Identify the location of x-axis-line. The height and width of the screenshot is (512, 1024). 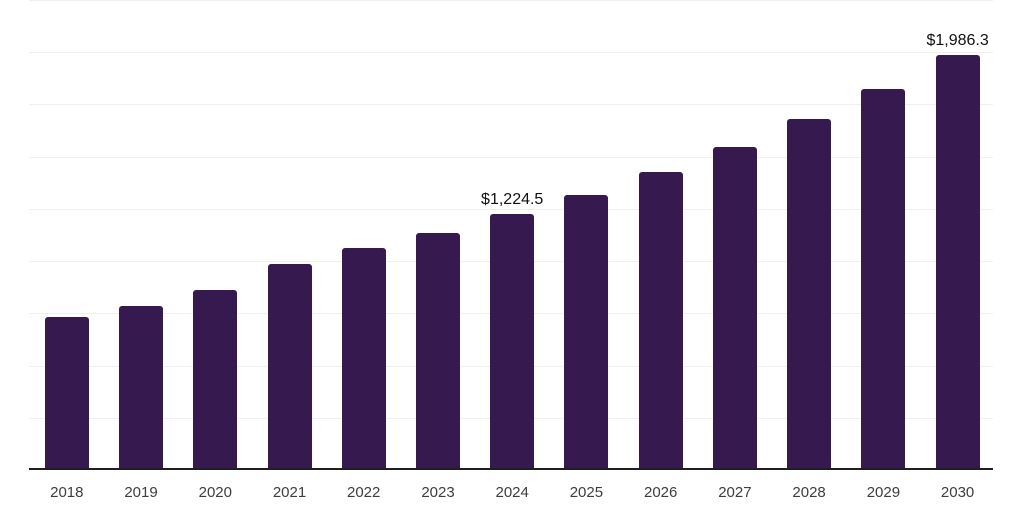
(511, 469).